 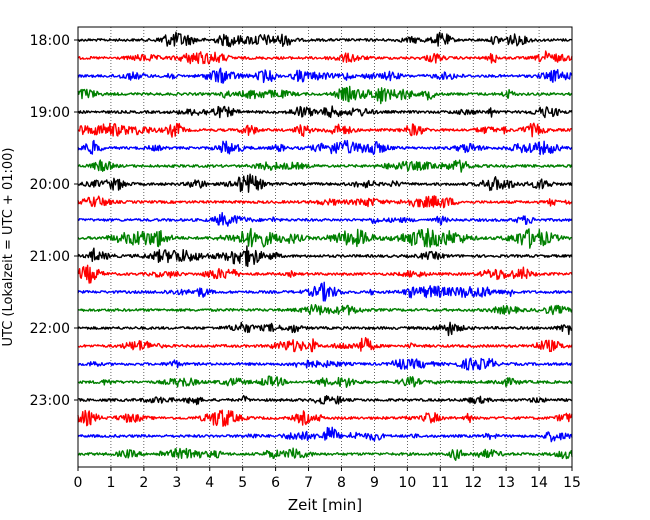 I want to click on x-tick-label-13: 13, so click(x=506, y=483).